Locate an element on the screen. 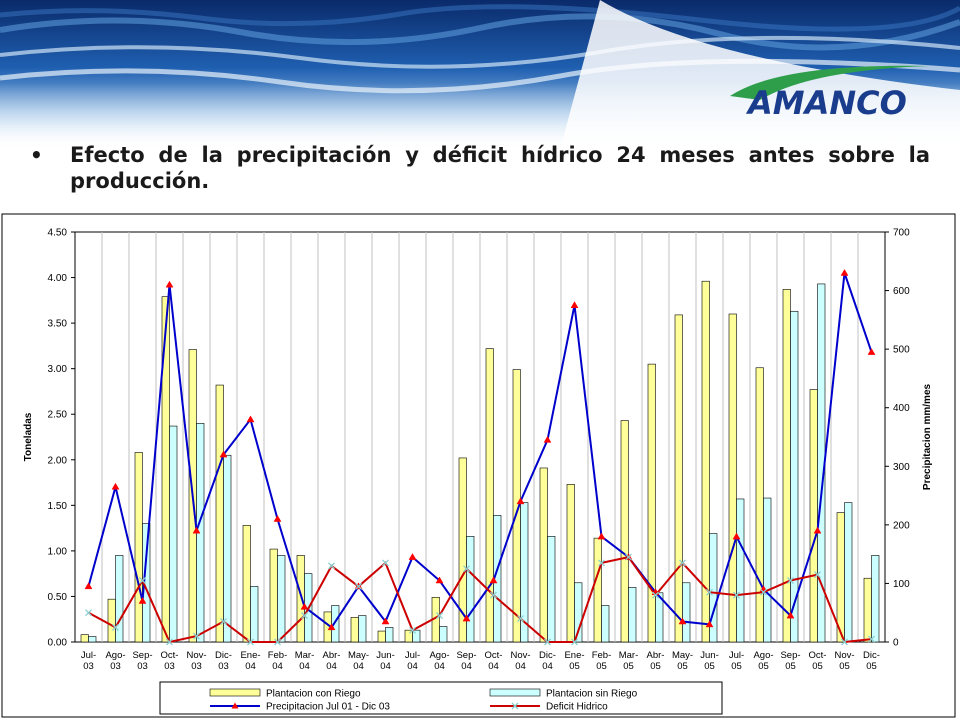 Image resolution: width=960 pixels, height=720 pixels. amanco-logo: AMANCO is located at coordinates (830, 93).